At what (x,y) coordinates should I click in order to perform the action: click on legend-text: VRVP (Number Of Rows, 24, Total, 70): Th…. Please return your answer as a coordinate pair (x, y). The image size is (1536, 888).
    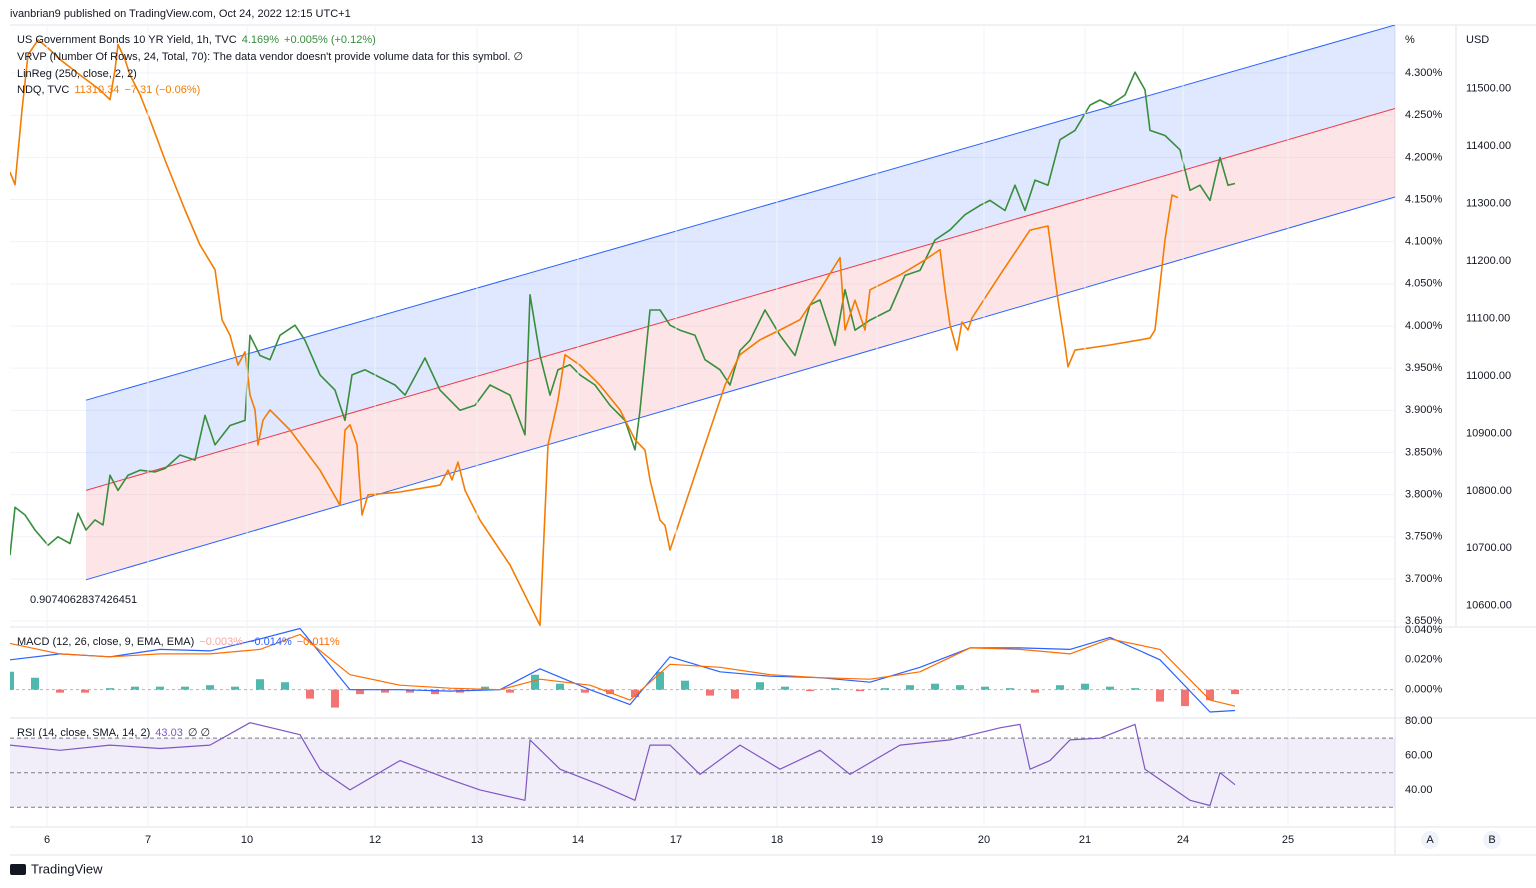
    Looking at the image, I should click on (270, 57).